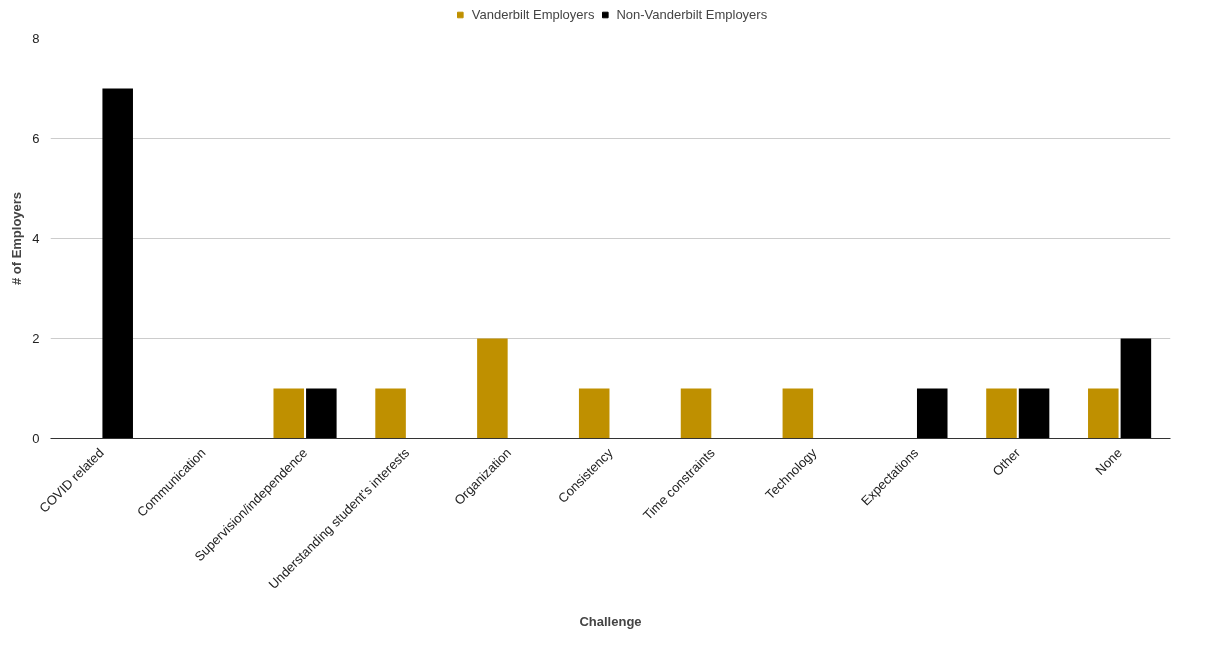  I want to click on y-tick-label: 6, so click(36, 138).